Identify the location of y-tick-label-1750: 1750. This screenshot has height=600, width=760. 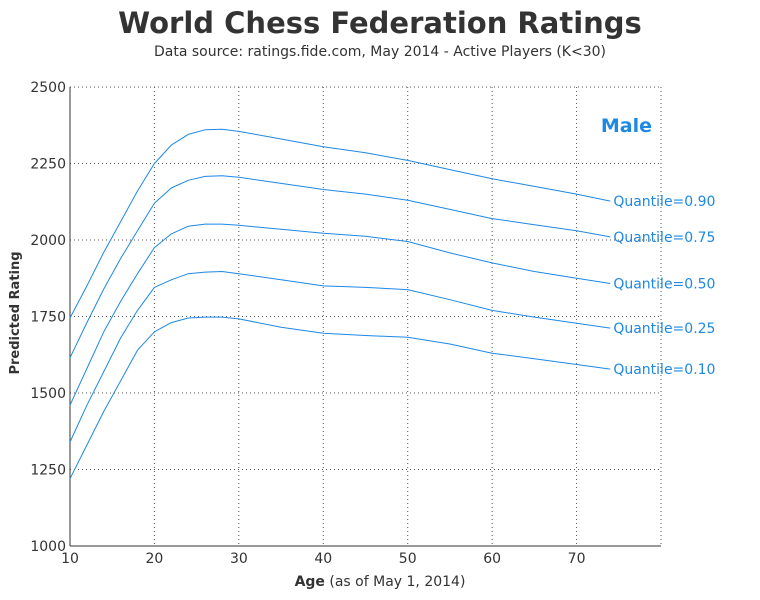
(48, 318).